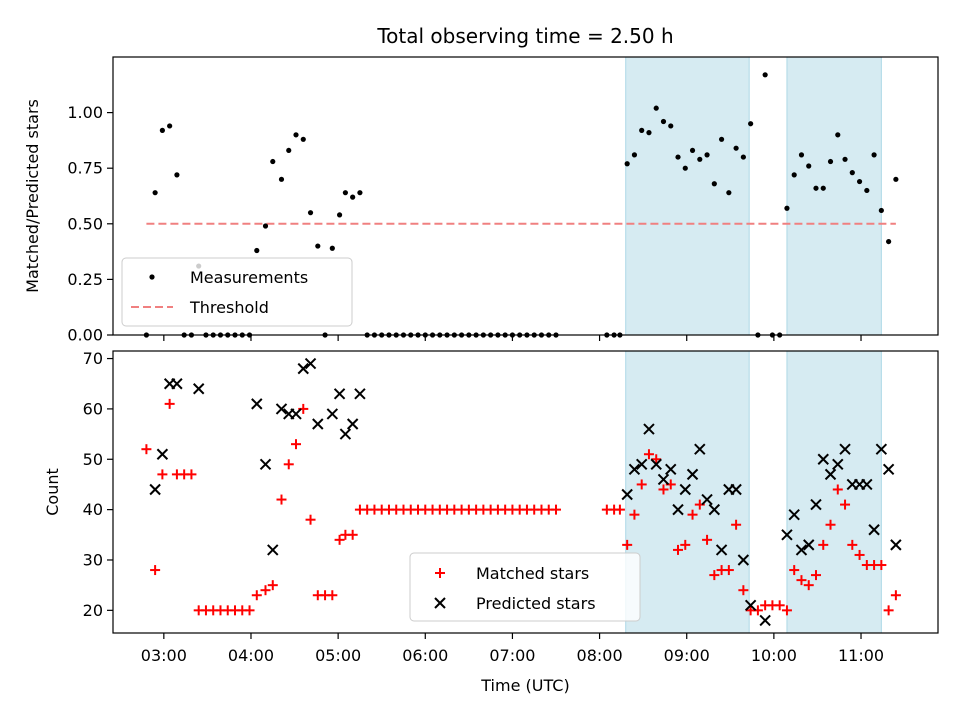  What do you see at coordinates (440, 603) in the screenshot?
I see `legend-marker-predicted` at bounding box center [440, 603].